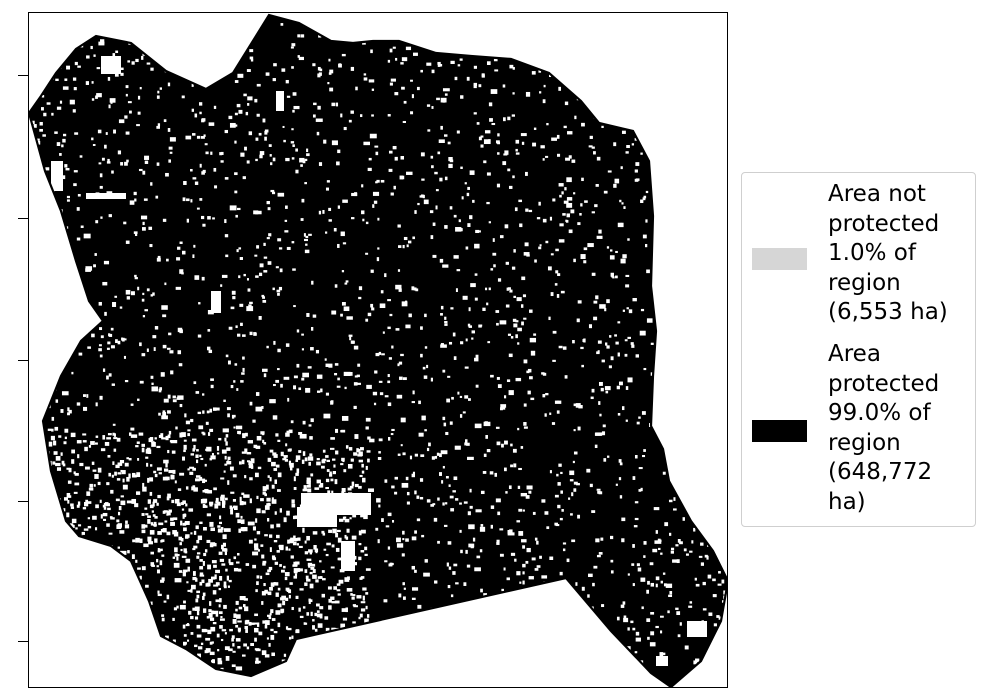  Describe the element at coordinates (779, 259) in the screenshot. I see `legend-swatch-not-protected` at that location.